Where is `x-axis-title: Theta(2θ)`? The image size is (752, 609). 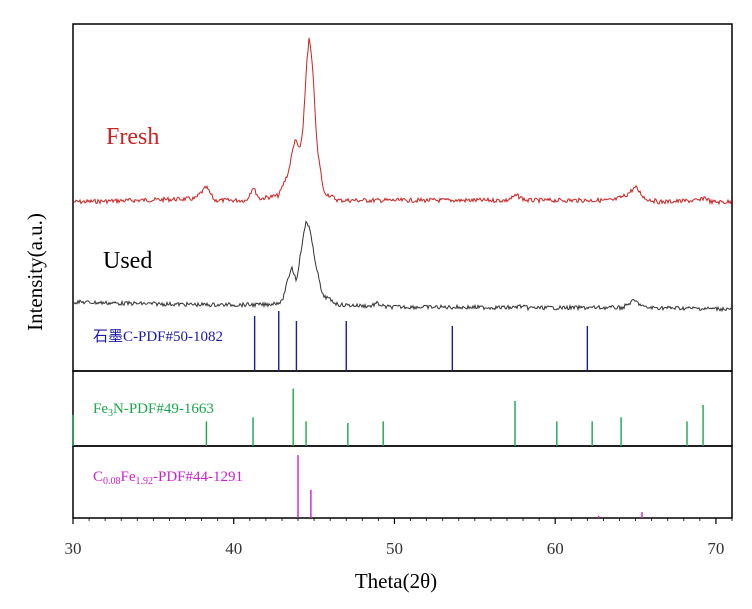 x-axis-title: Theta(2θ) is located at coordinates (396, 581).